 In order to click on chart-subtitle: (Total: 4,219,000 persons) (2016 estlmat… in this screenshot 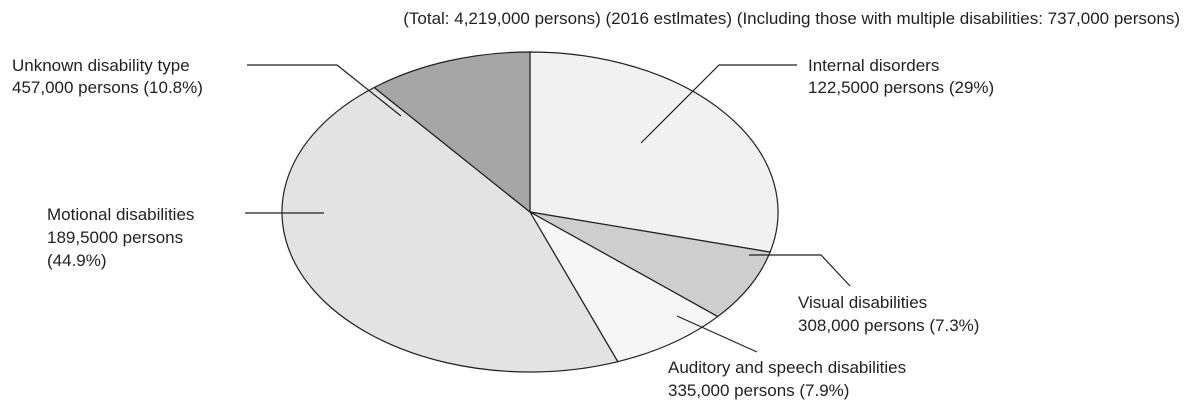, I will do `click(791, 18)`.